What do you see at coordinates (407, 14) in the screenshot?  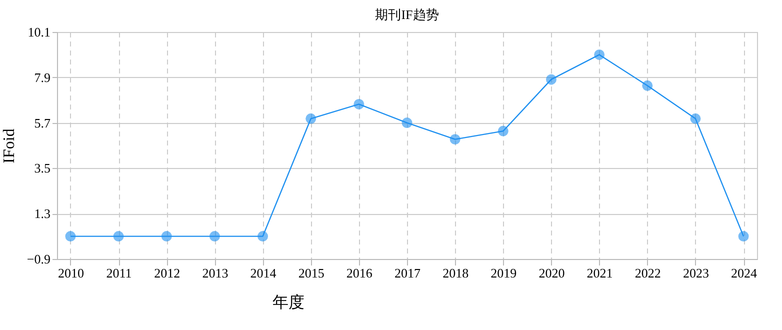 I see `chart-title: 期刊IF趋势` at bounding box center [407, 14].